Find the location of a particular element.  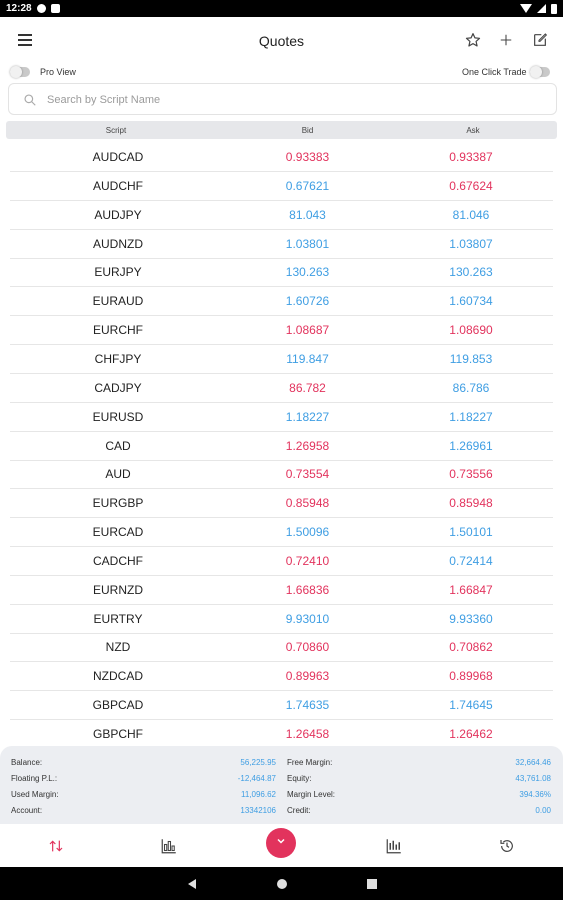

balance-value: 56,225.95 is located at coordinates (258, 762).